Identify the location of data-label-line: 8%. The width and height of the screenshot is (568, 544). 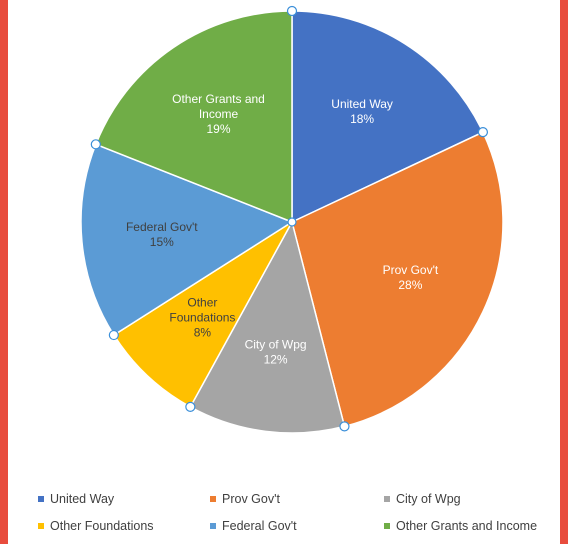
(203, 332).